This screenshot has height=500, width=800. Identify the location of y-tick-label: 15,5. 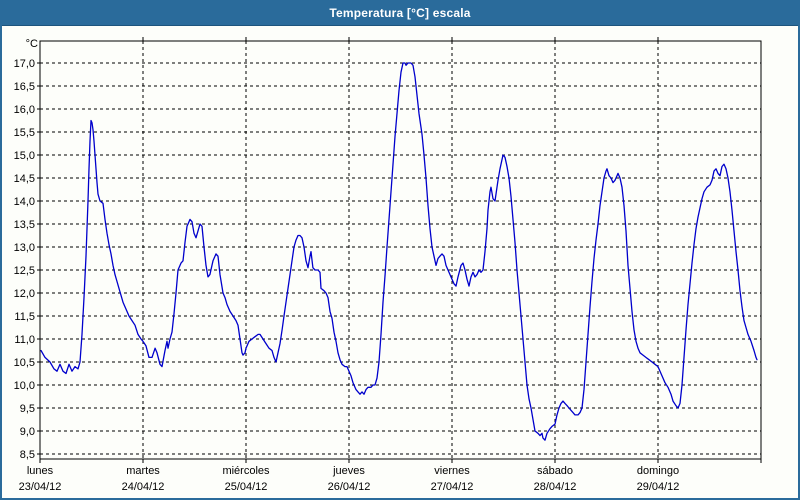
(24, 133).